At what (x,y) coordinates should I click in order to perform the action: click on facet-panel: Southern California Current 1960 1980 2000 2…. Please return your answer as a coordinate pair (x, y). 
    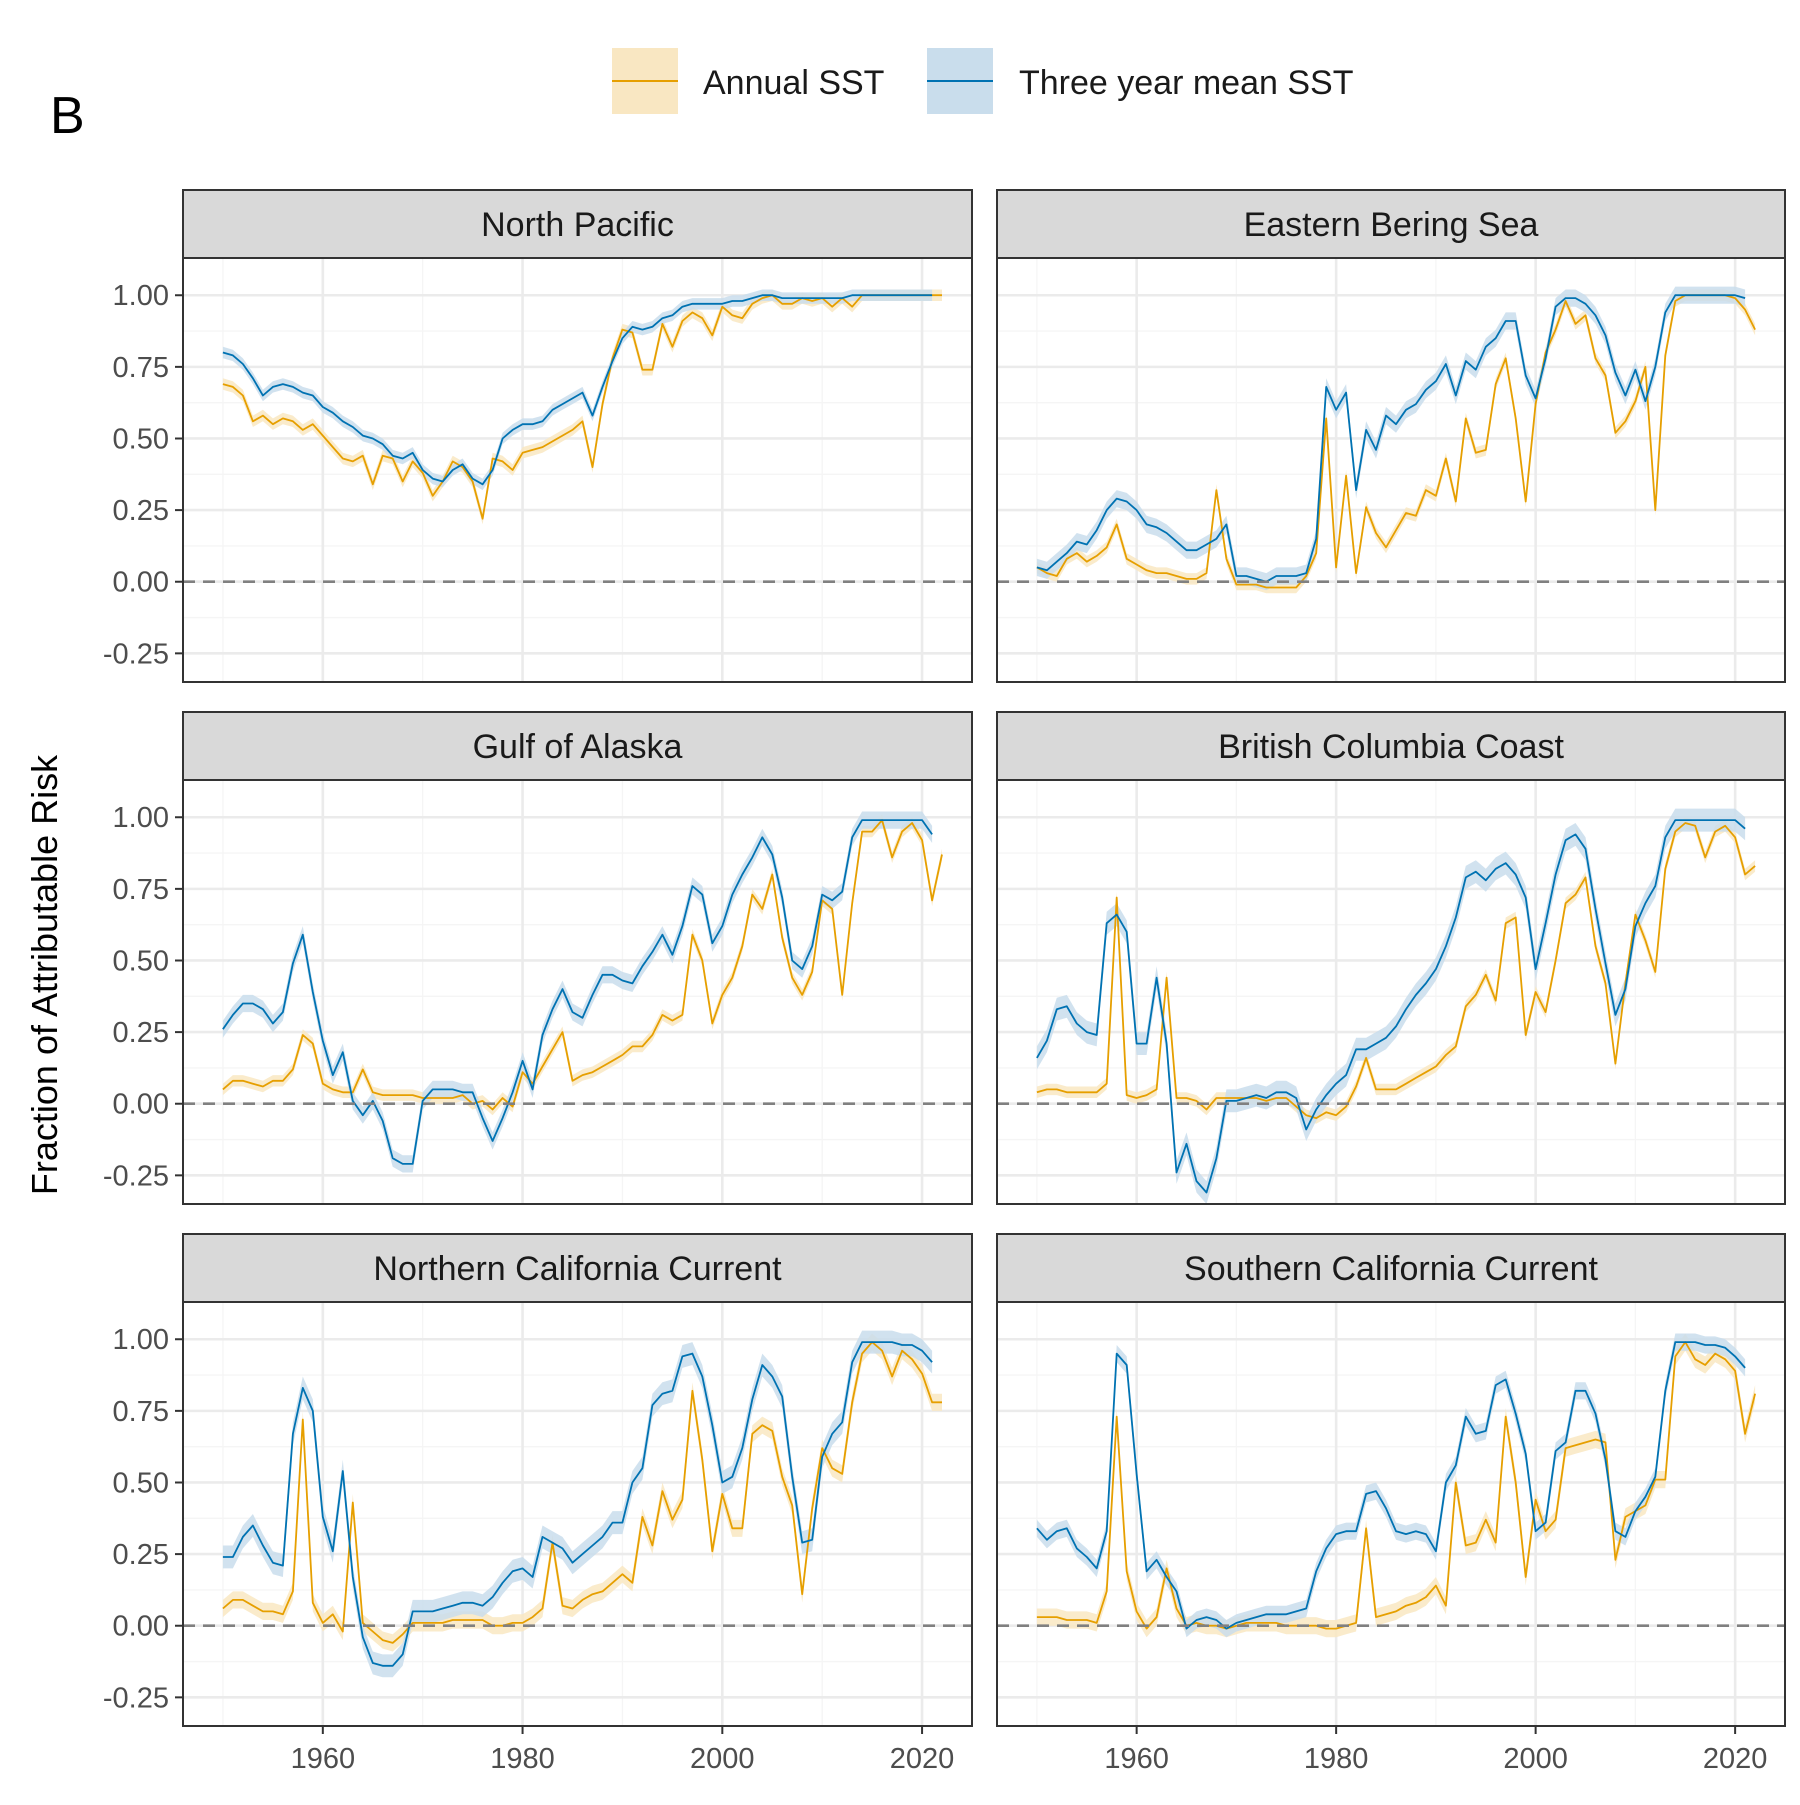
    Looking at the image, I should click on (1391, 1504).